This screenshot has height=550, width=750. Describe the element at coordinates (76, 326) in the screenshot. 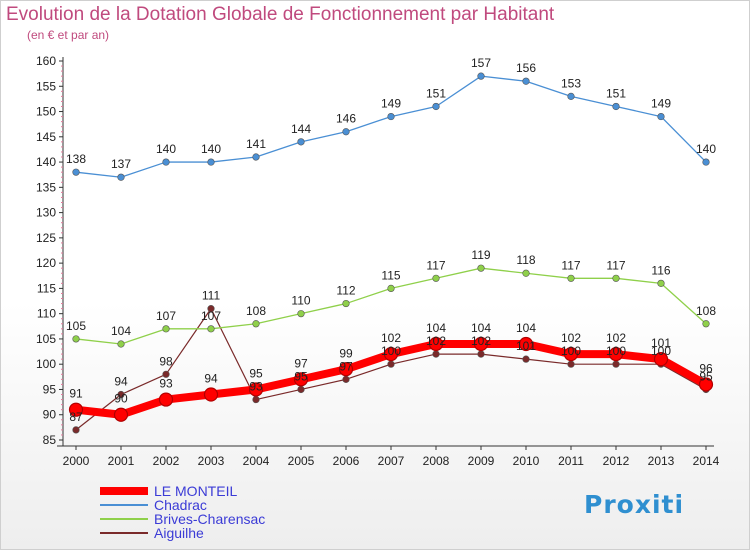

I see `data-label: 105` at that location.